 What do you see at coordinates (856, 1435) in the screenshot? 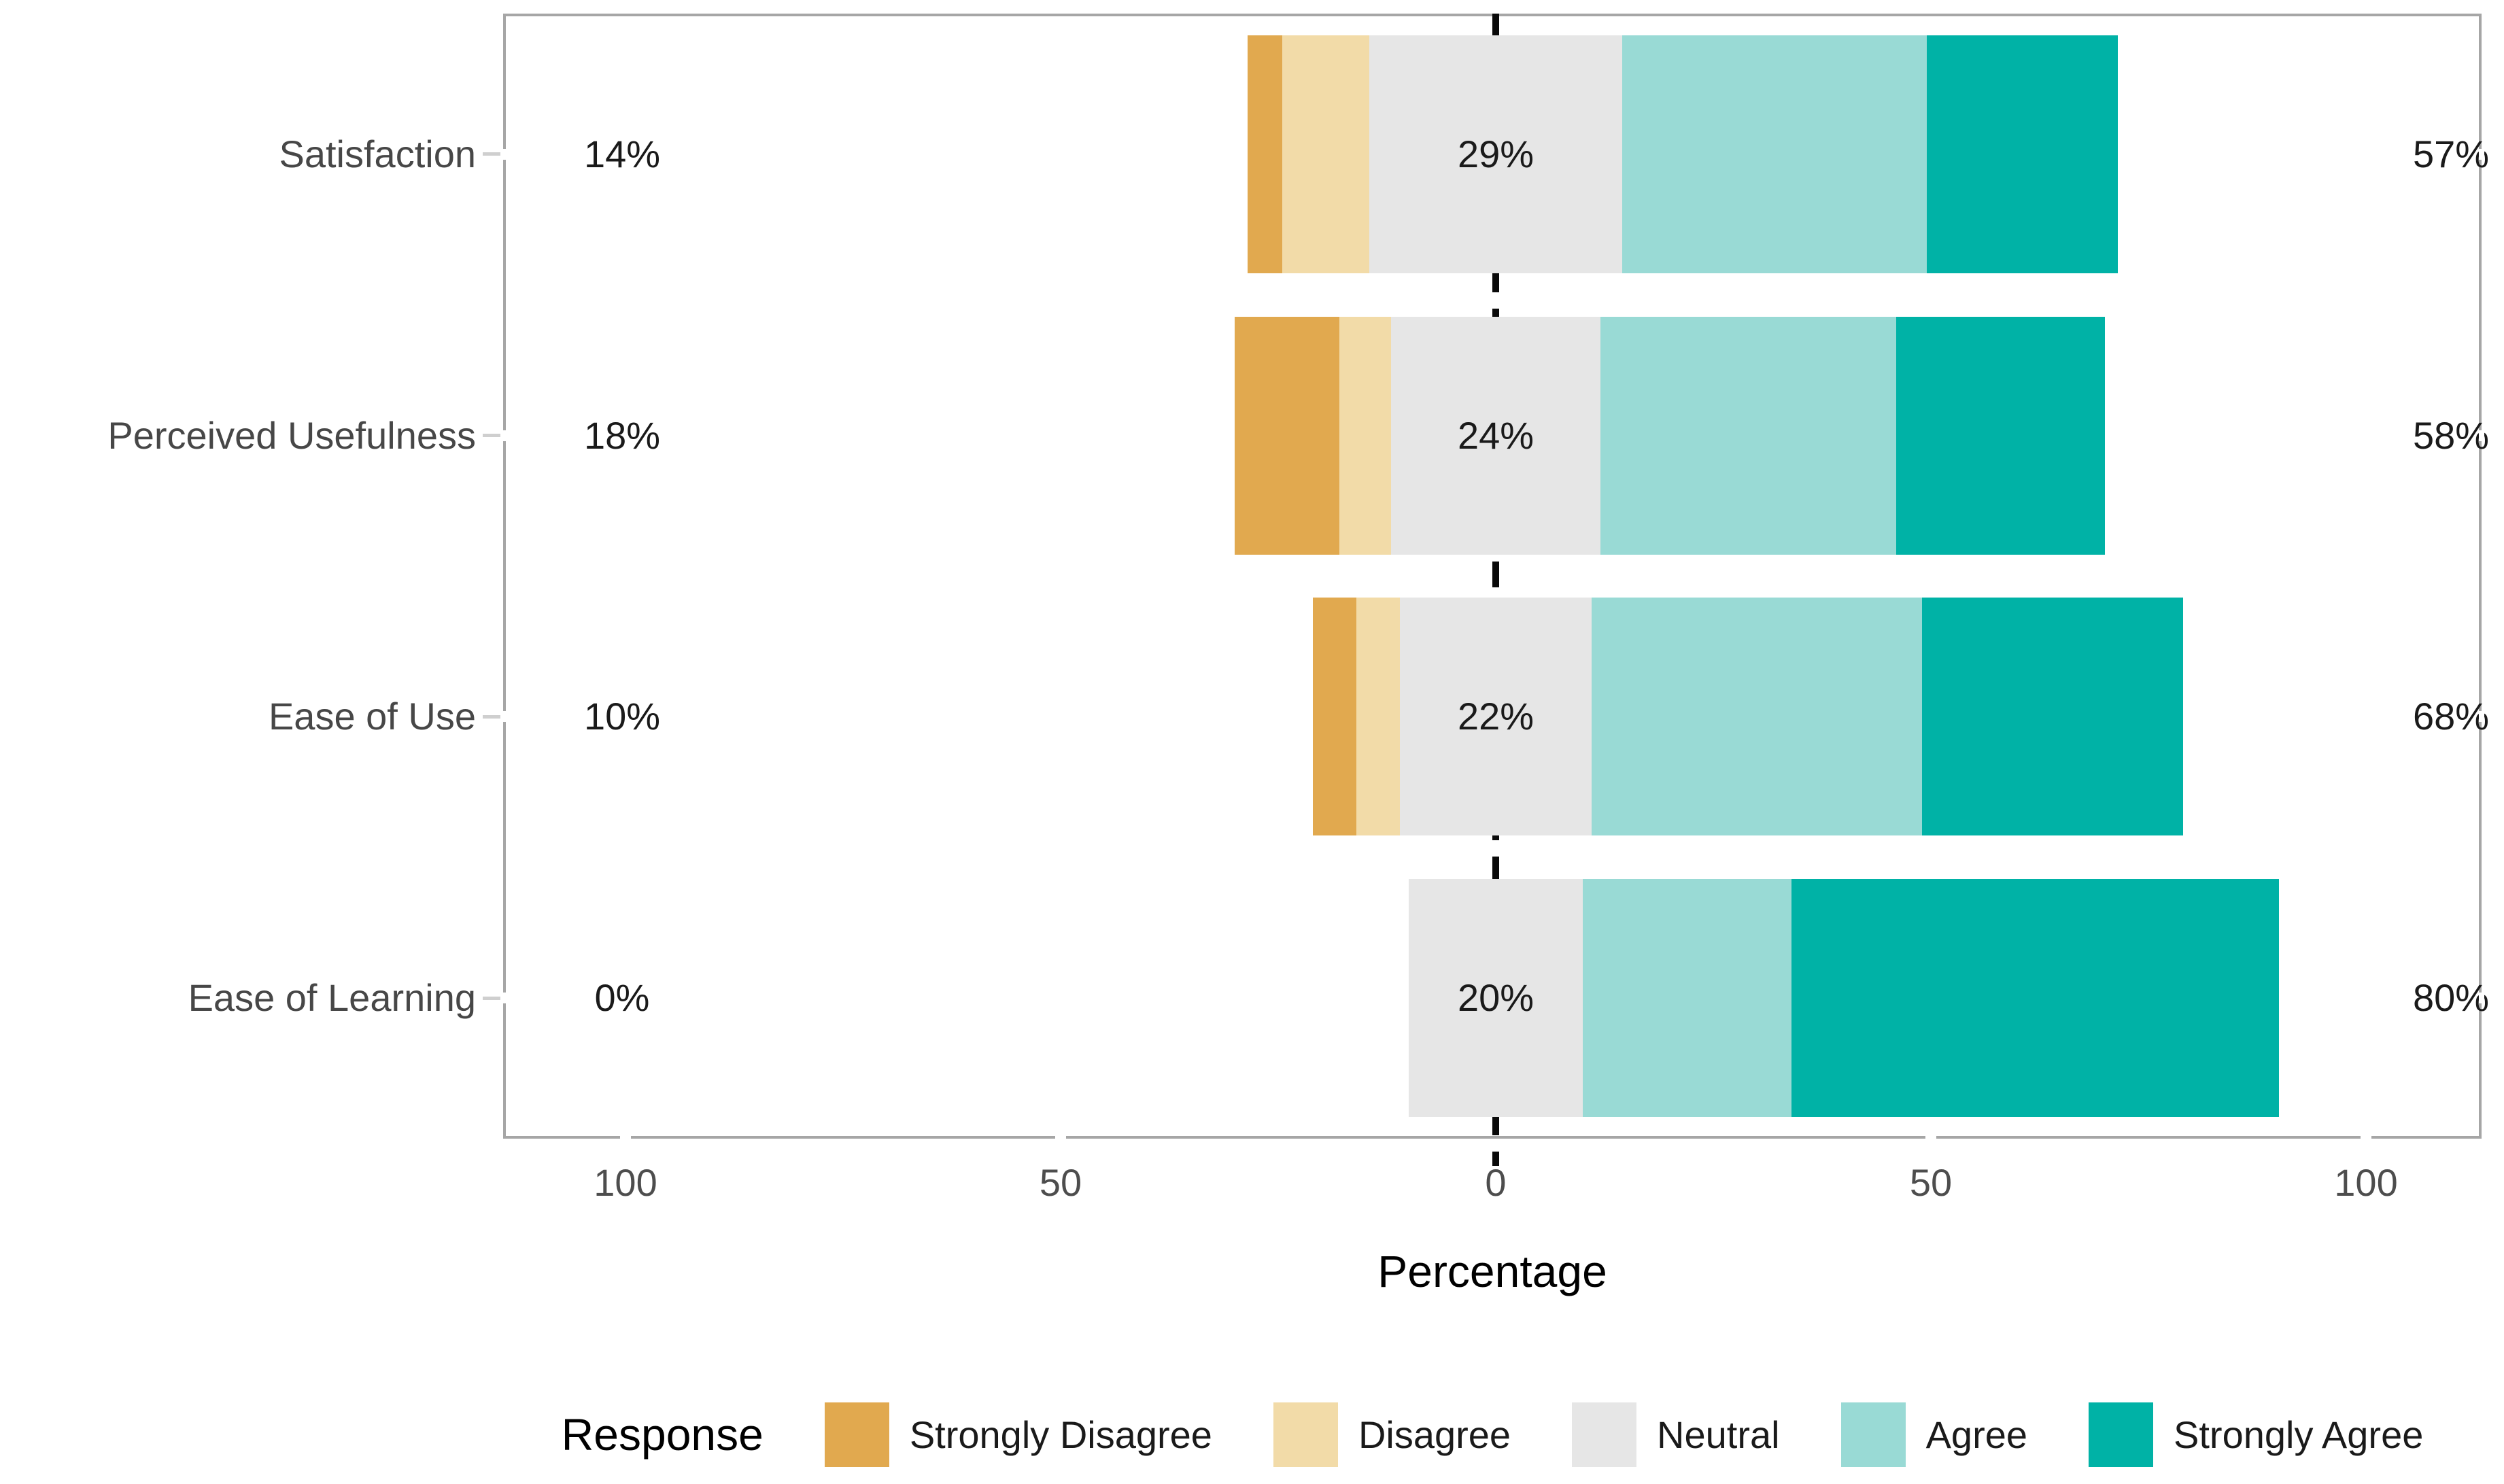
I see `legend-swatch-strongly-disagree-icon` at bounding box center [856, 1435].